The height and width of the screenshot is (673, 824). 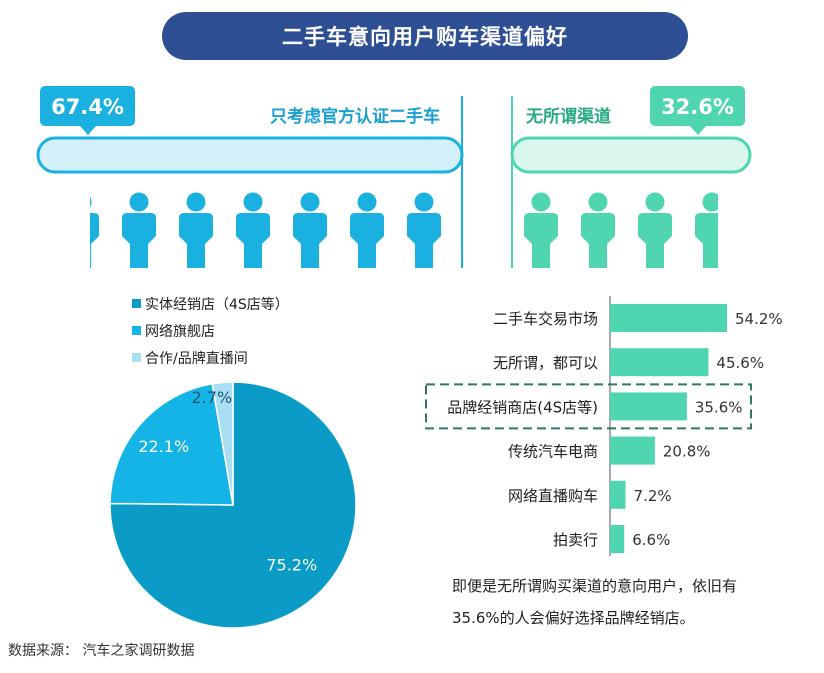 I want to click on legend-item: 实体经销店（4S店等）, so click(x=210, y=303).